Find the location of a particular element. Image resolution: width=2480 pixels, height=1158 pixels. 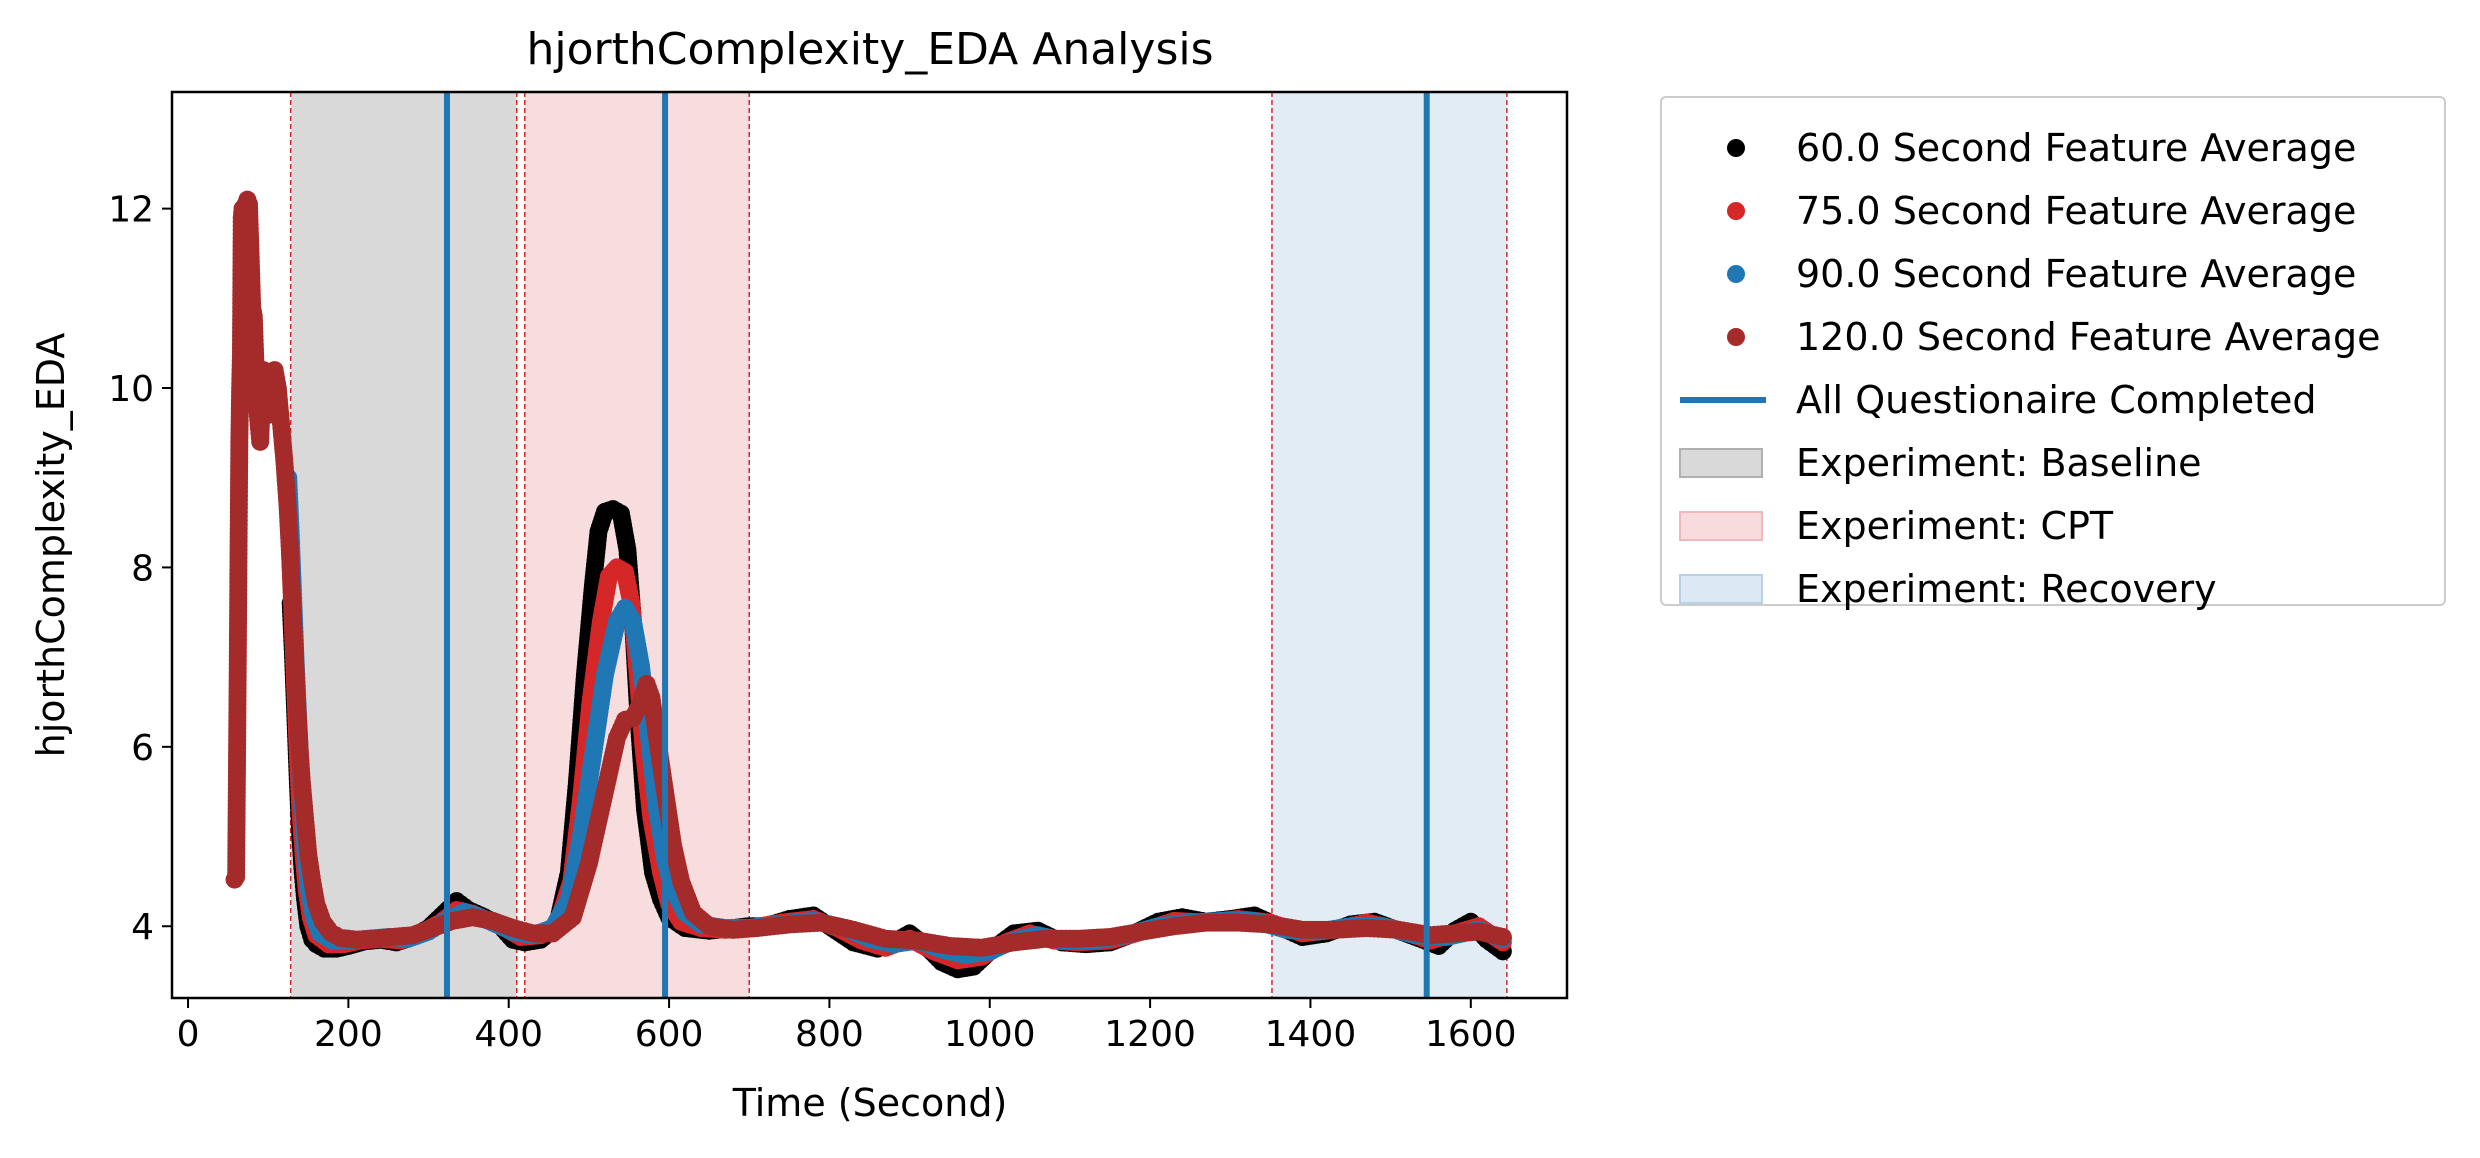

legend-marker-60s is located at coordinates (1736, 148).